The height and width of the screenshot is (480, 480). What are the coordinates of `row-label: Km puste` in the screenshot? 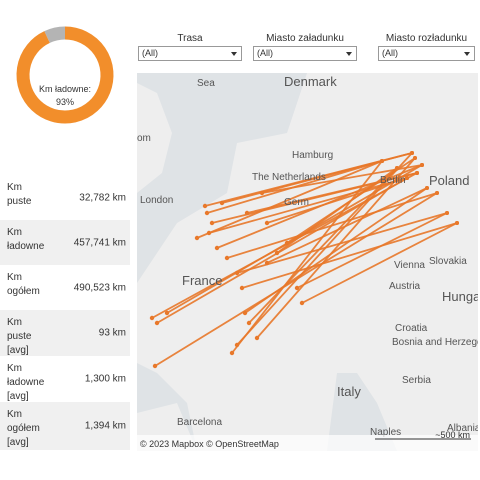 It's located at (19, 194).